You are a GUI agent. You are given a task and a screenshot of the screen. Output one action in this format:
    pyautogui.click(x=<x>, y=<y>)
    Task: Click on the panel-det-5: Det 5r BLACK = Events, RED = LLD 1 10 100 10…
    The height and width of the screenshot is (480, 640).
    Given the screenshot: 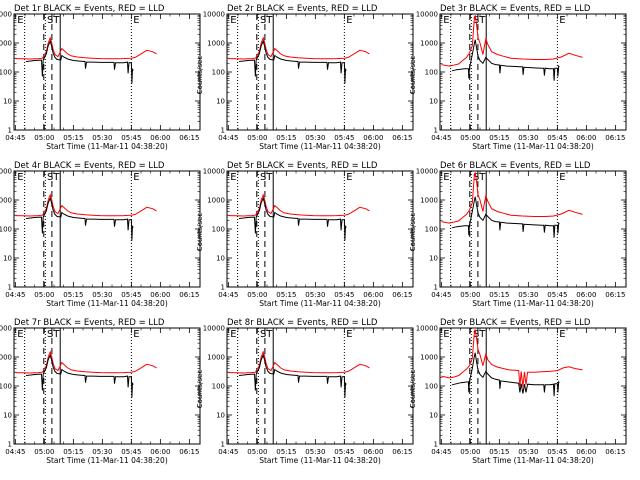 What is the action you would take?
    pyautogui.click(x=305, y=234)
    